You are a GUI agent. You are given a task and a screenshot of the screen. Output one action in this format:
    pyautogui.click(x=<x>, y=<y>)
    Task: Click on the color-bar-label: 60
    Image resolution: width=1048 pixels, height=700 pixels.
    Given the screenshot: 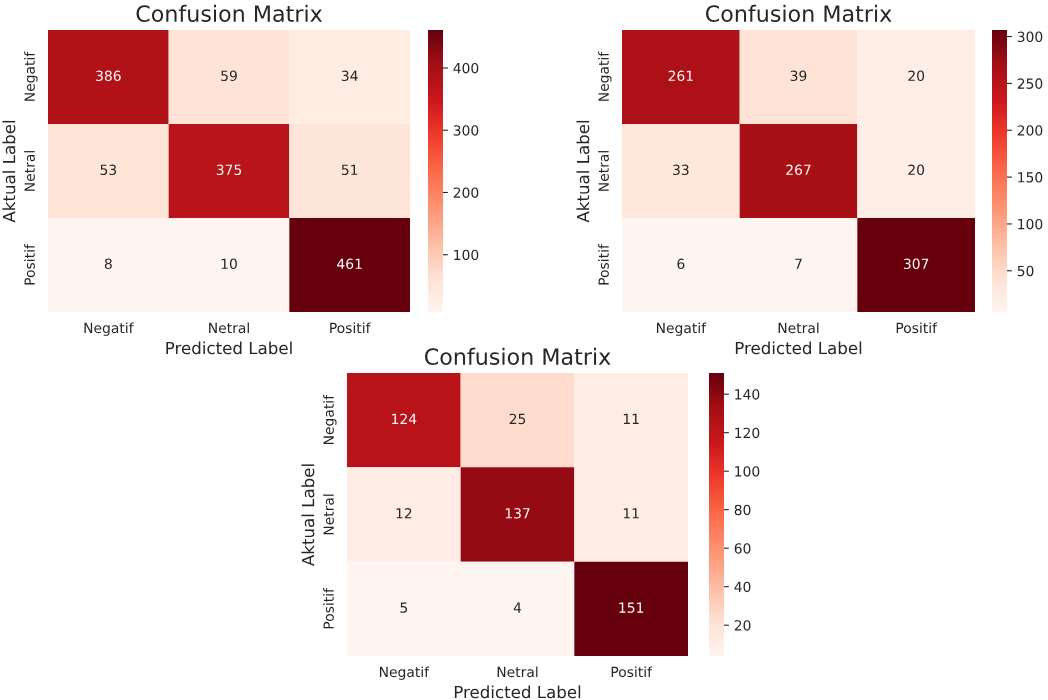 What is the action you would take?
    pyautogui.click(x=742, y=548)
    